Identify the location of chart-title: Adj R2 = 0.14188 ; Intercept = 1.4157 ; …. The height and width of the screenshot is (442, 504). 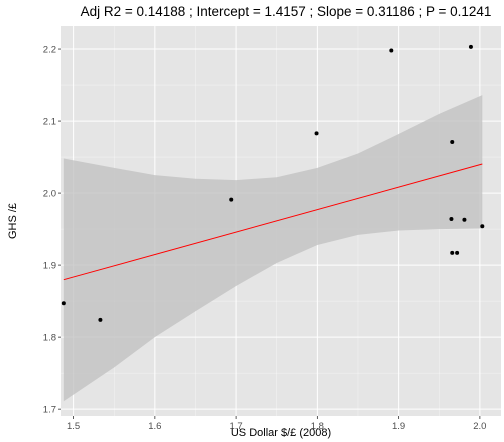
(286, 11).